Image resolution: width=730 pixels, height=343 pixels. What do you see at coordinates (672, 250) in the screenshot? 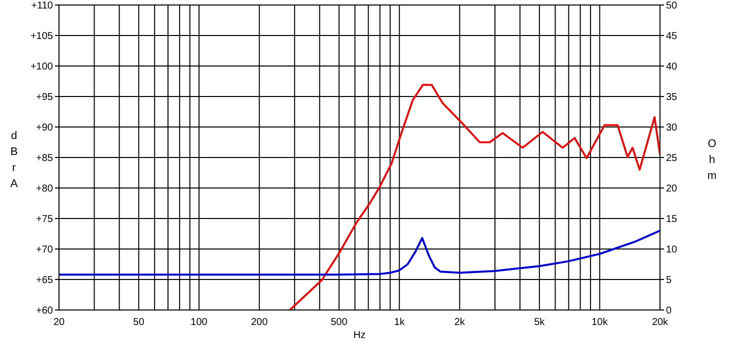
I see `y2-tick-label: 10` at bounding box center [672, 250].